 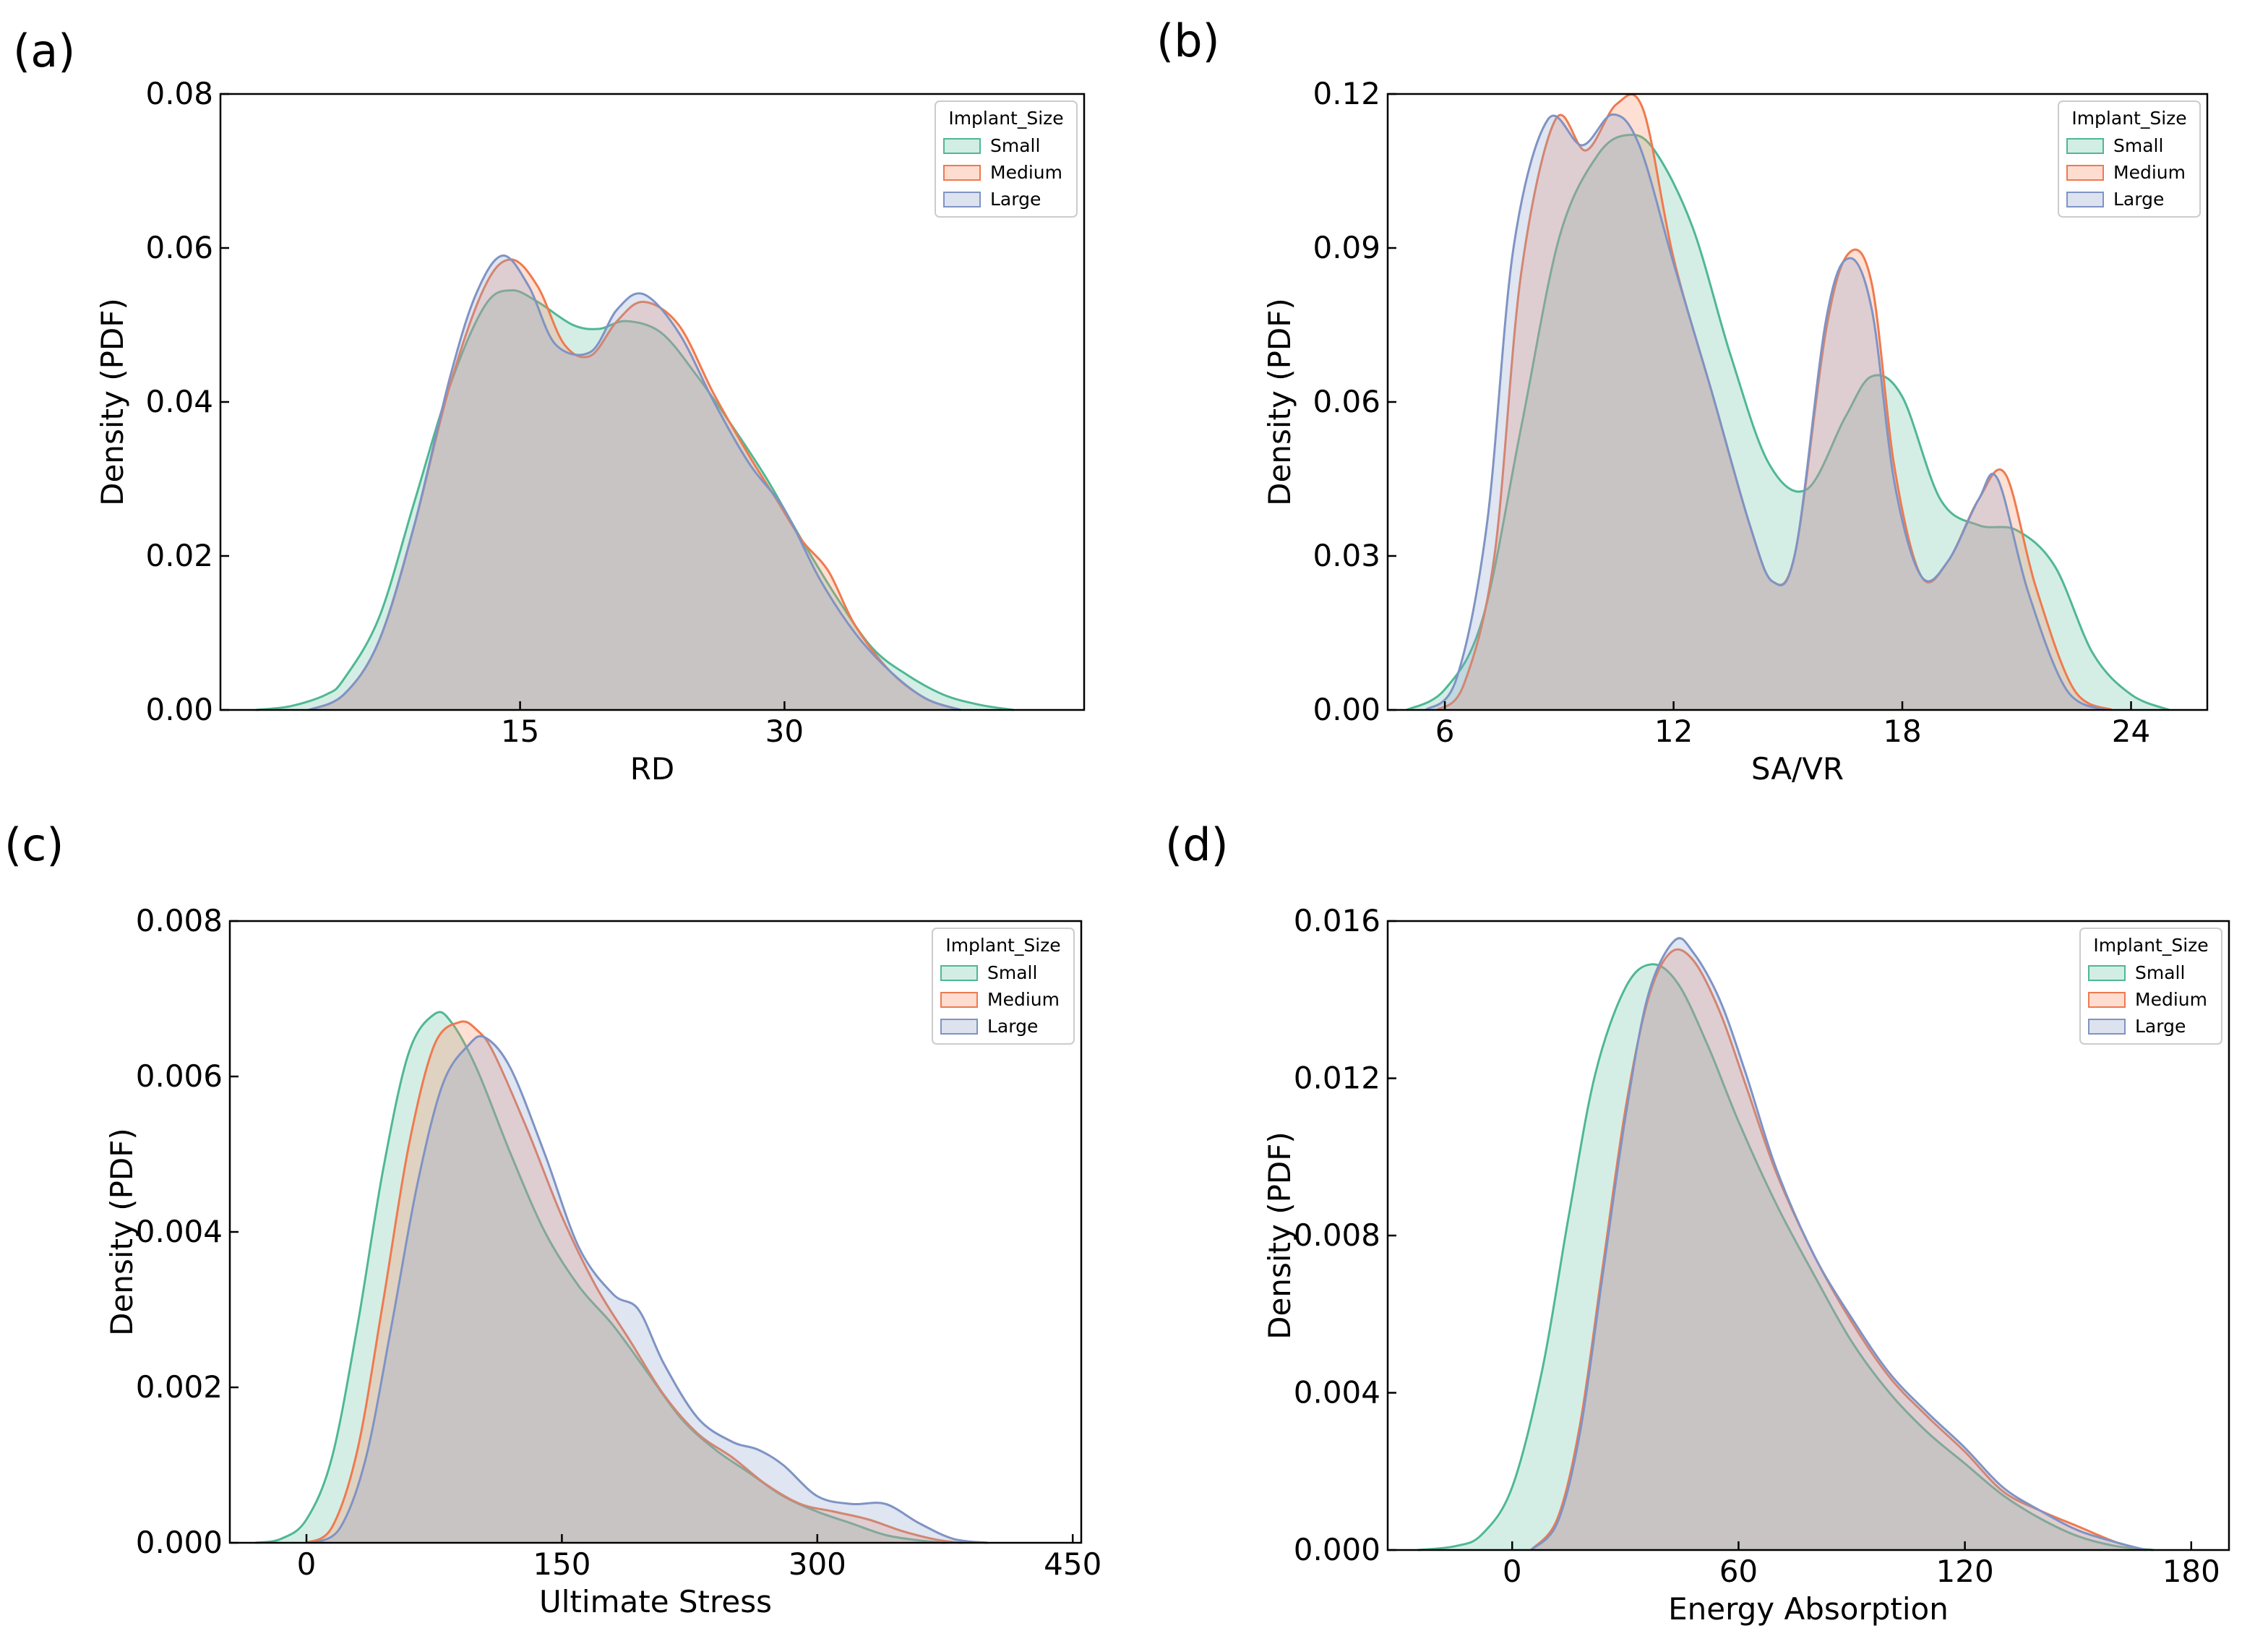 What do you see at coordinates (817, 1564) in the screenshot?
I see `x-tick-label: 300` at bounding box center [817, 1564].